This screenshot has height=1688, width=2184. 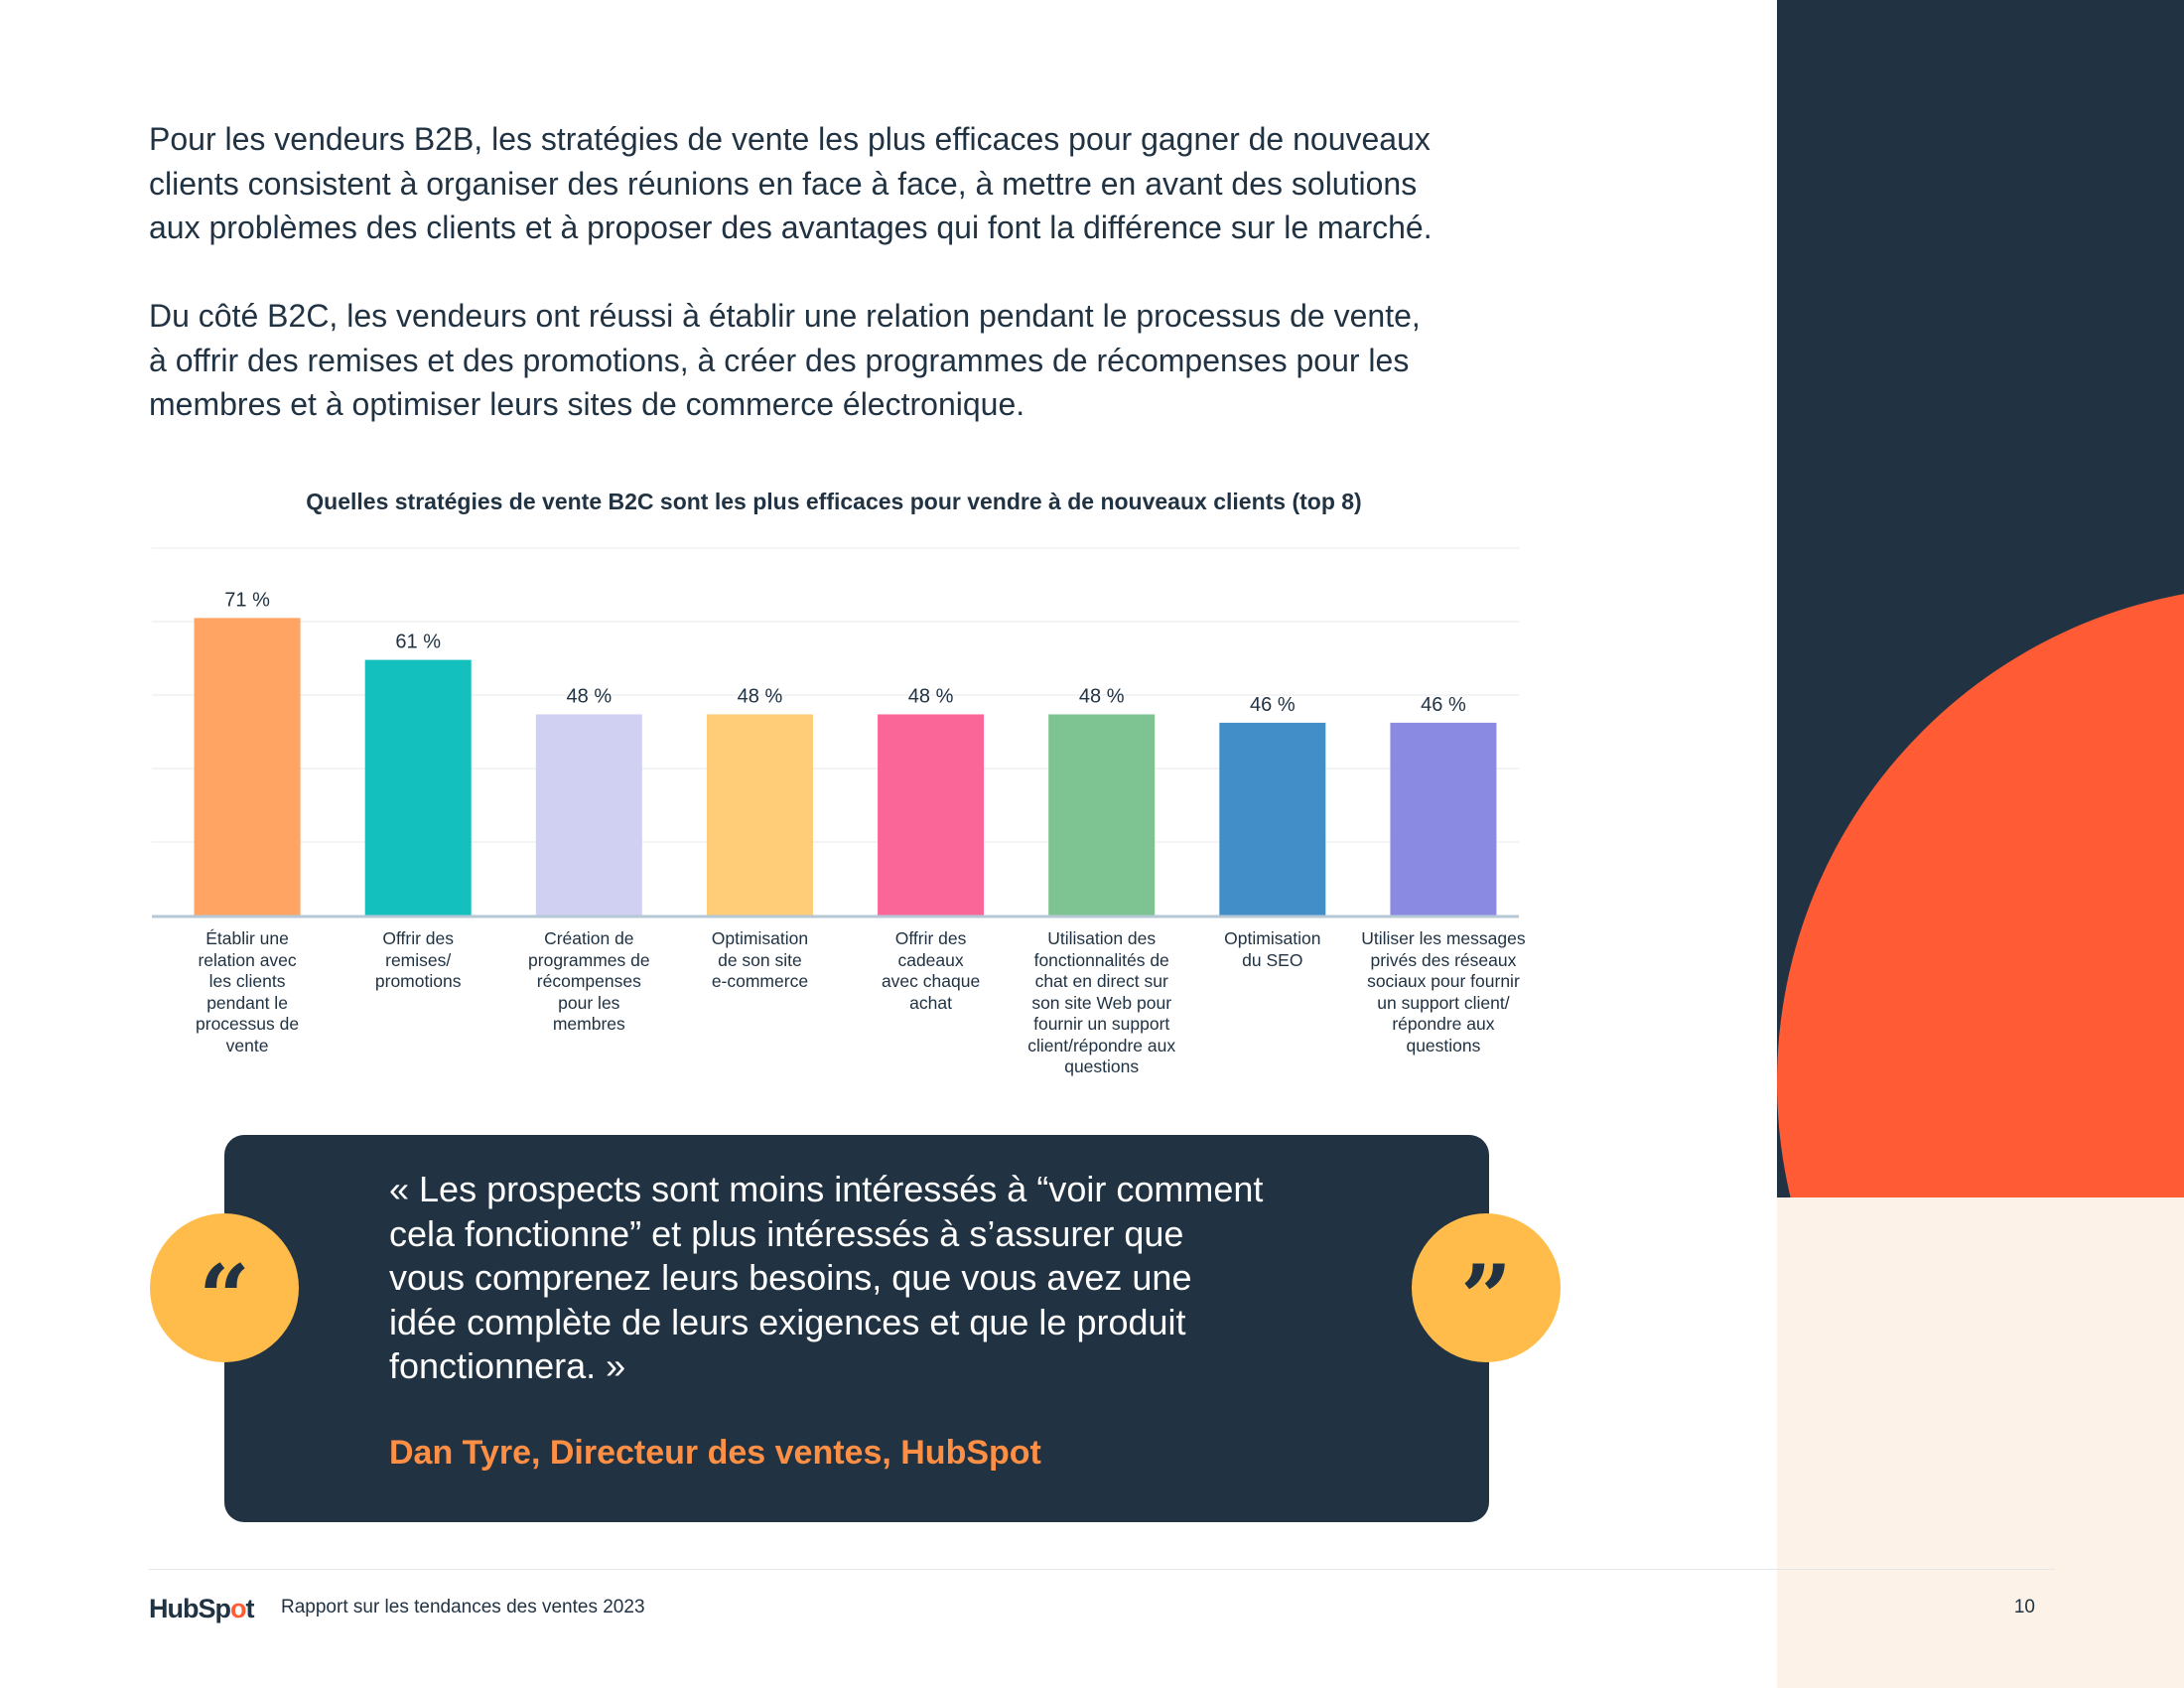 I want to click on page-number: 10, so click(x=2024, y=1607).